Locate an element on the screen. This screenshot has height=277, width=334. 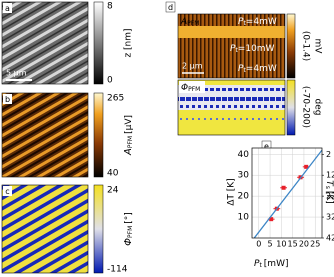
panel-label: d is located at coordinates (170, 7).